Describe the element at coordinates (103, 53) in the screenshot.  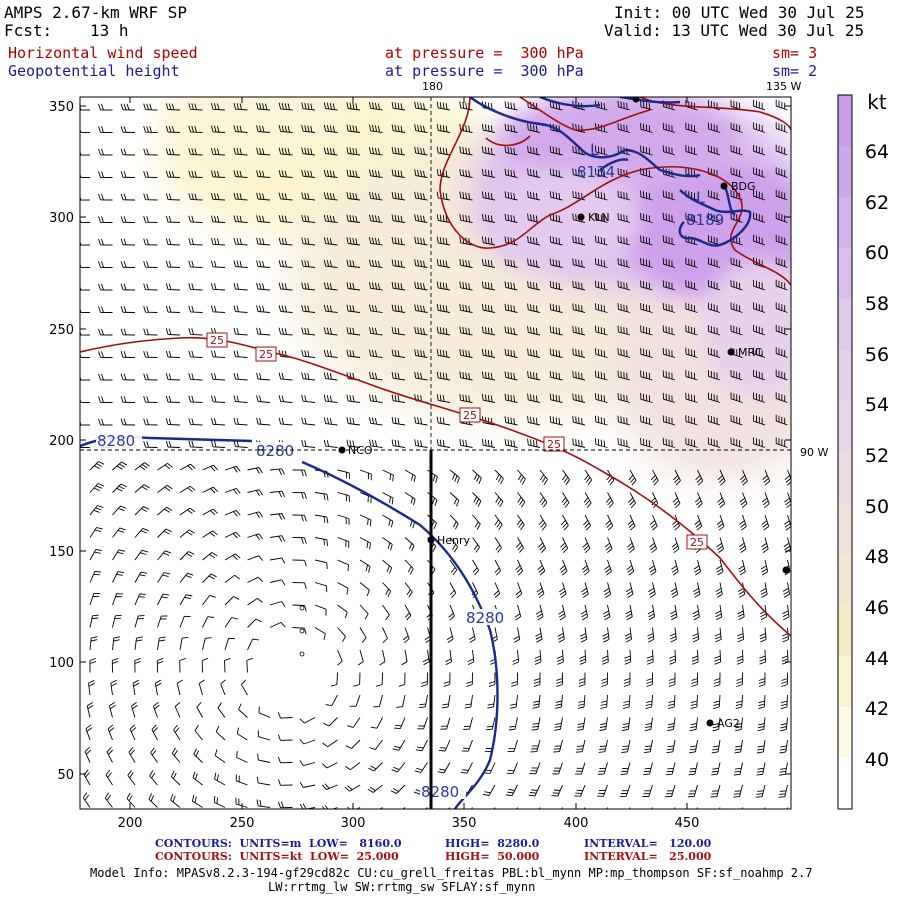
I see `field1-name: Horizontal wind speed` at that location.